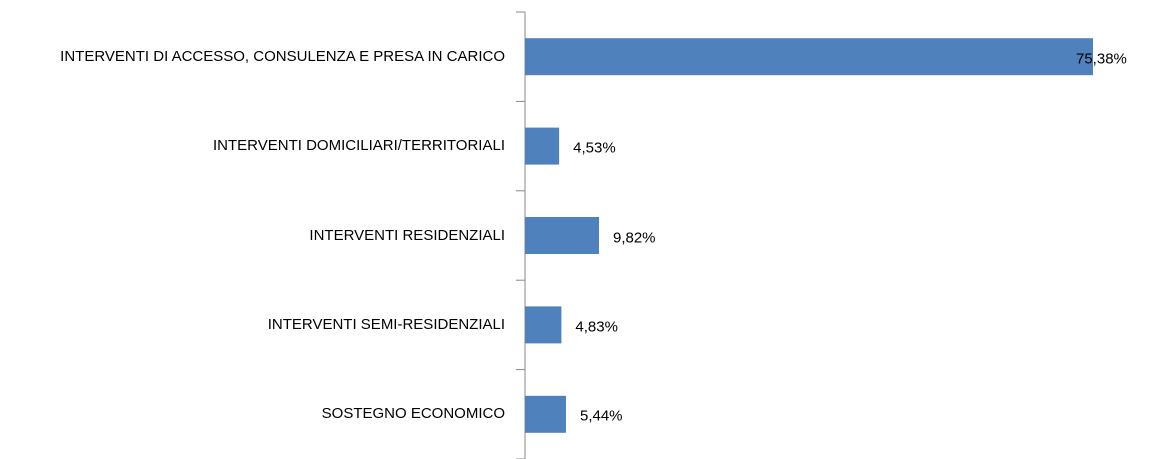 This screenshot has width=1155, height=459. What do you see at coordinates (634, 237) in the screenshot?
I see `data-label: 9,82%` at bounding box center [634, 237].